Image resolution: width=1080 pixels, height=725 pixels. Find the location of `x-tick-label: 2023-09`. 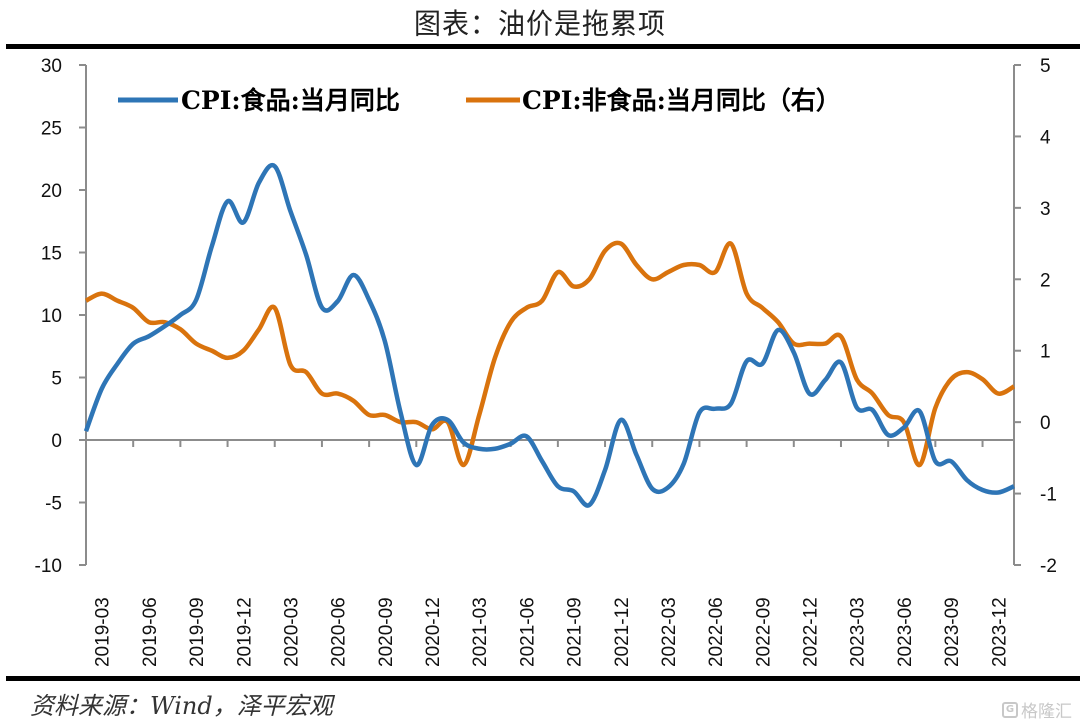

x-tick-label: 2023-09 is located at coordinates (952, 632).